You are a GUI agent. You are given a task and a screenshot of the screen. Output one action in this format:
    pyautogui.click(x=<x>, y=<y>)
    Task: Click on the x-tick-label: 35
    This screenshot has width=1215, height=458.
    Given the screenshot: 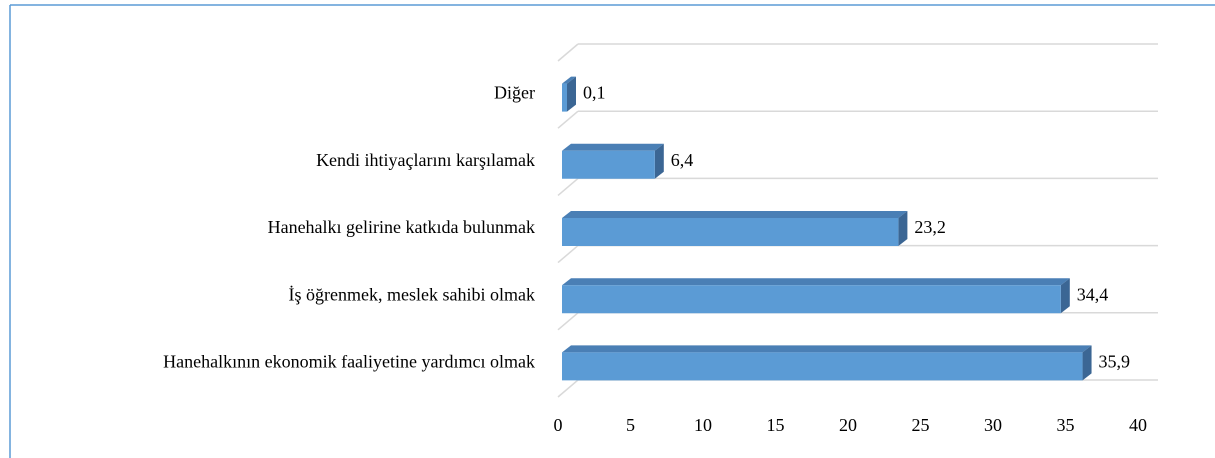 What is the action you would take?
    pyautogui.click(x=1066, y=425)
    